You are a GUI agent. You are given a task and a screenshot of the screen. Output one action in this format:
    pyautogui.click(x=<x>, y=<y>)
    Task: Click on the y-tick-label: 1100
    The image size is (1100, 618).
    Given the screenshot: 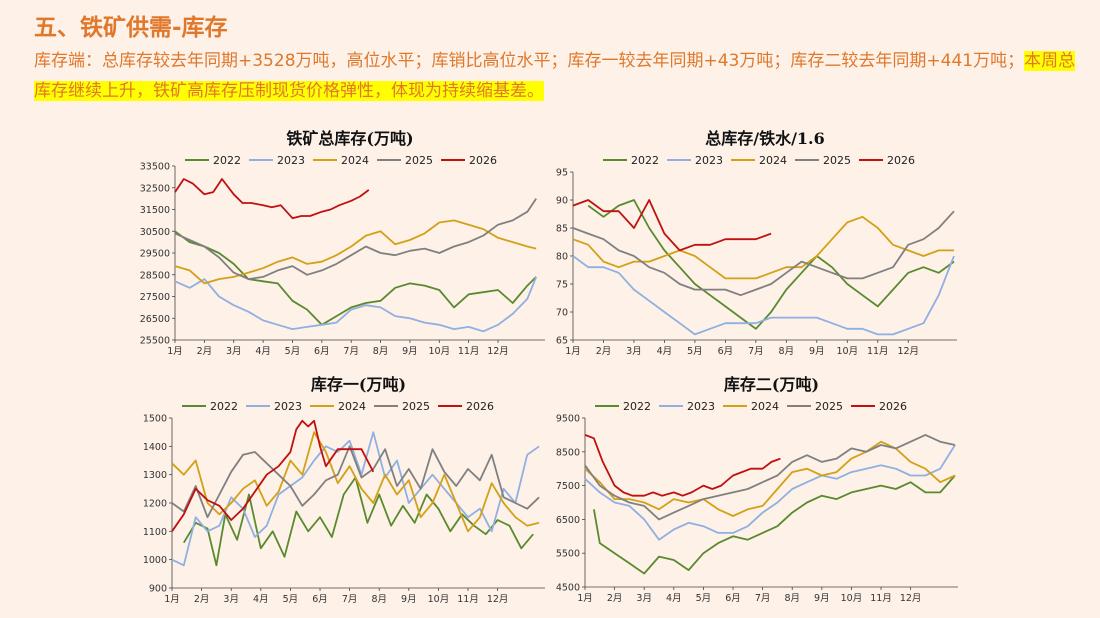 What is the action you would take?
    pyautogui.click(x=155, y=532)
    